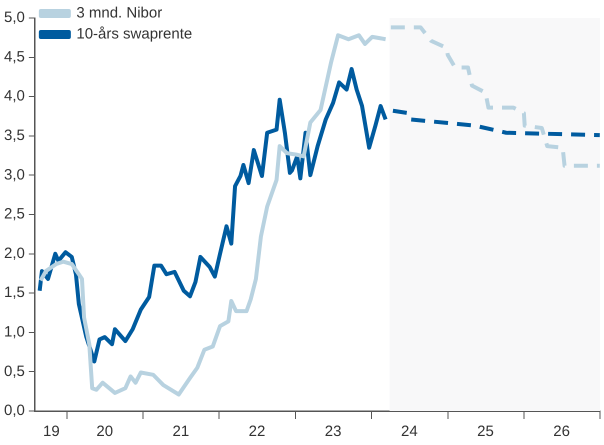 The width and height of the screenshot is (604, 445). I want to click on y-tick-label: 1,5, so click(14, 293).